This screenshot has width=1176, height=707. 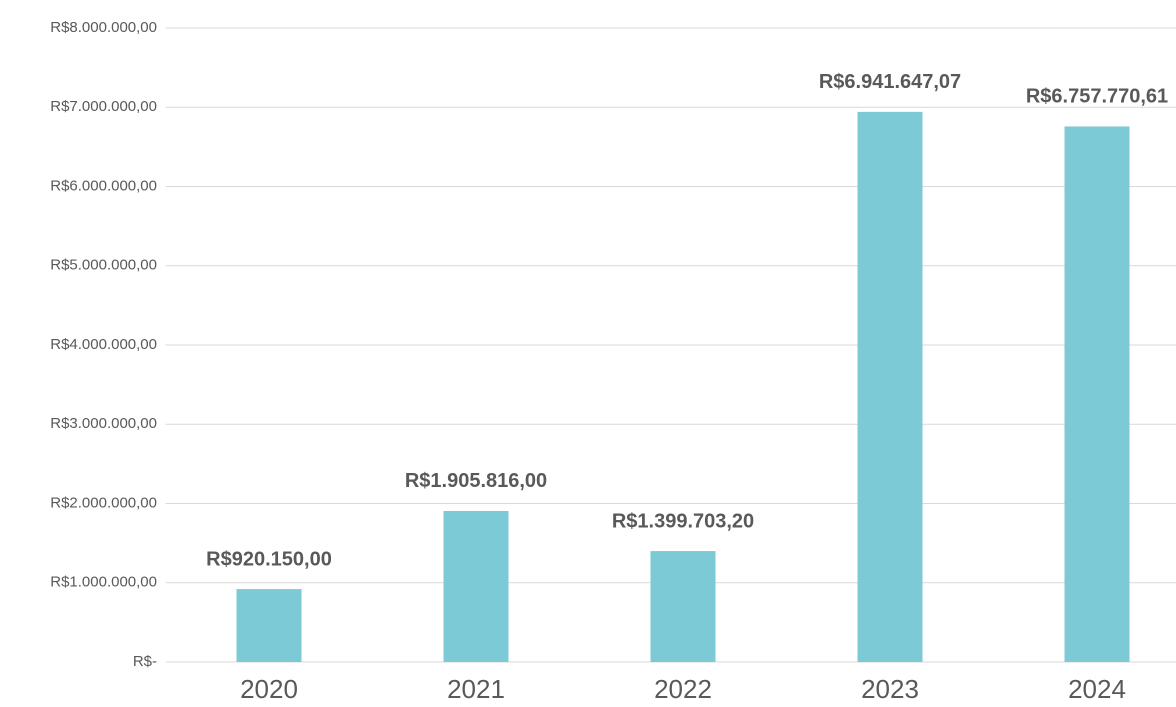 I want to click on value-label: R$1.905.816,00, so click(x=476, y=481).